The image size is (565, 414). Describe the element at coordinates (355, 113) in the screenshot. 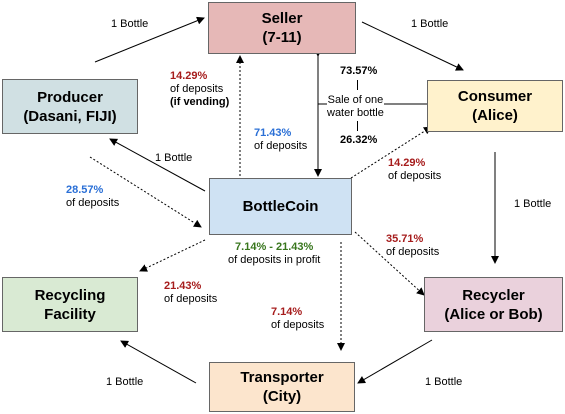

I see `sale-label-line2: water bottle` at that location.